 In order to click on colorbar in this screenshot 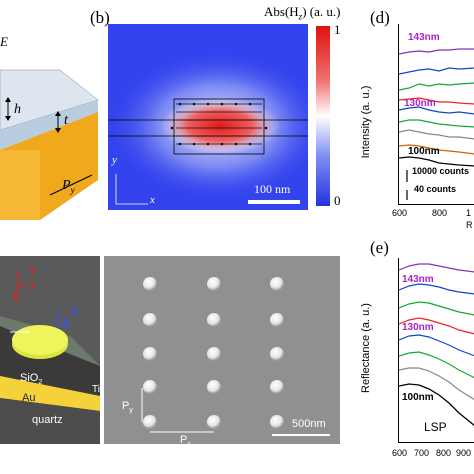, I will do `click(323, 116)`.